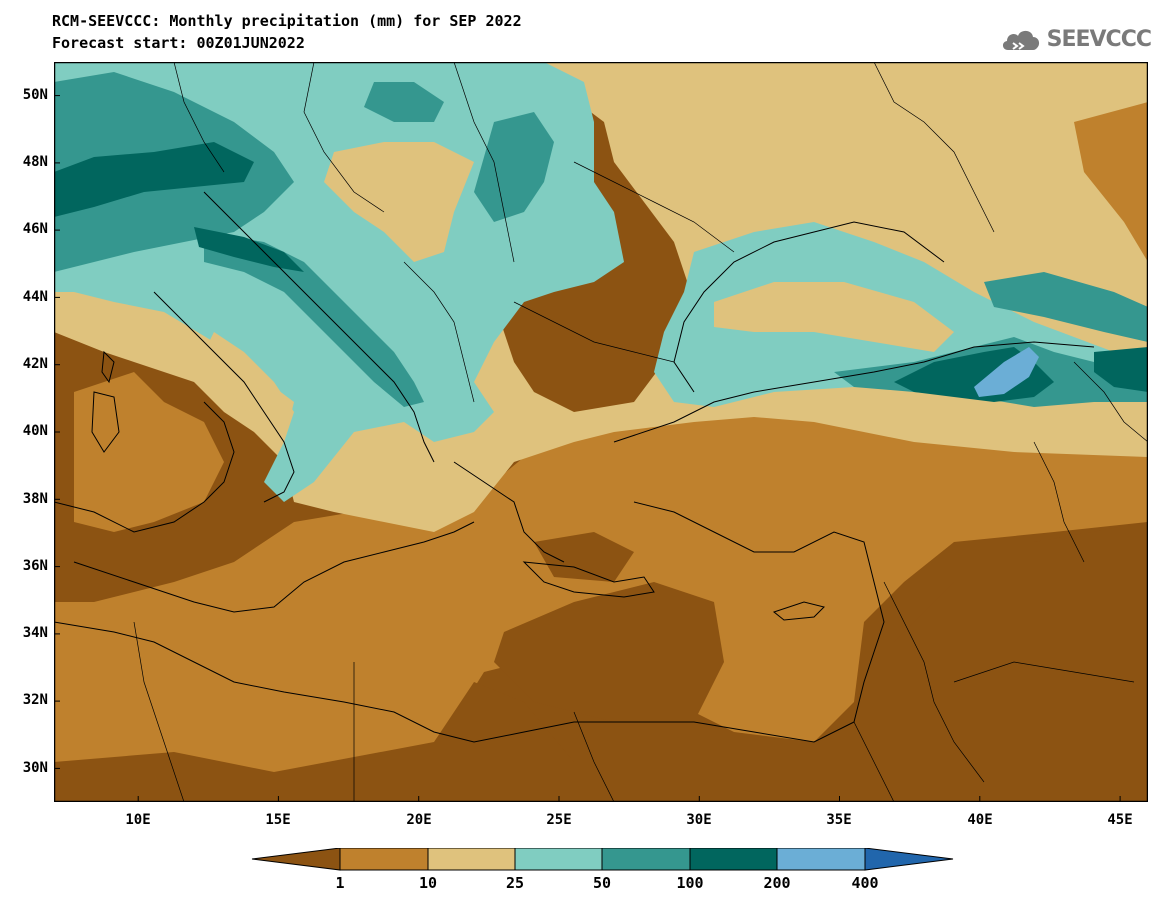 This screenshot has width=1165, height=907. What do you see at coordinates (35, 499) in the screenshot?
I see `lat-label: 38N` at bounding box center [35, 499].